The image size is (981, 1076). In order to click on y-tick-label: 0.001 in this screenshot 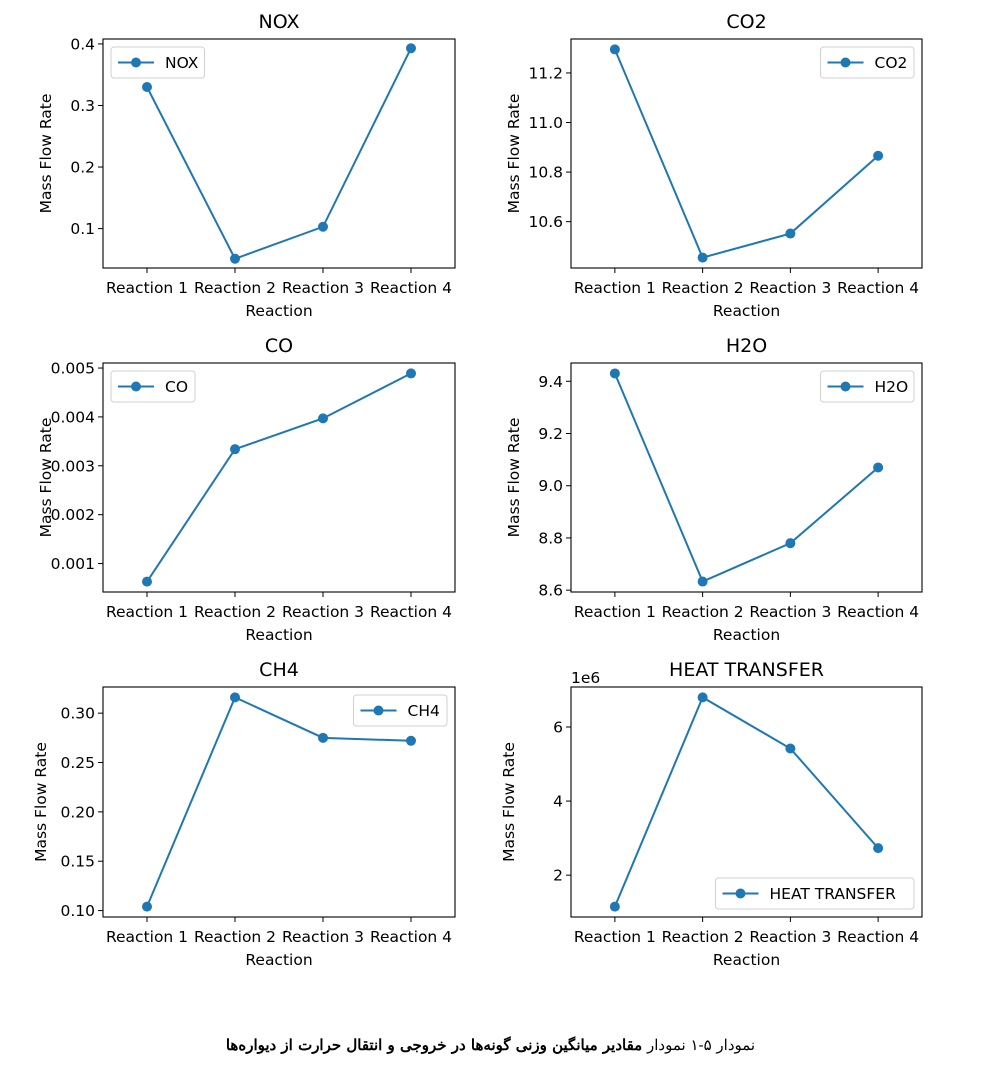, I will do `click(73, 564)`.